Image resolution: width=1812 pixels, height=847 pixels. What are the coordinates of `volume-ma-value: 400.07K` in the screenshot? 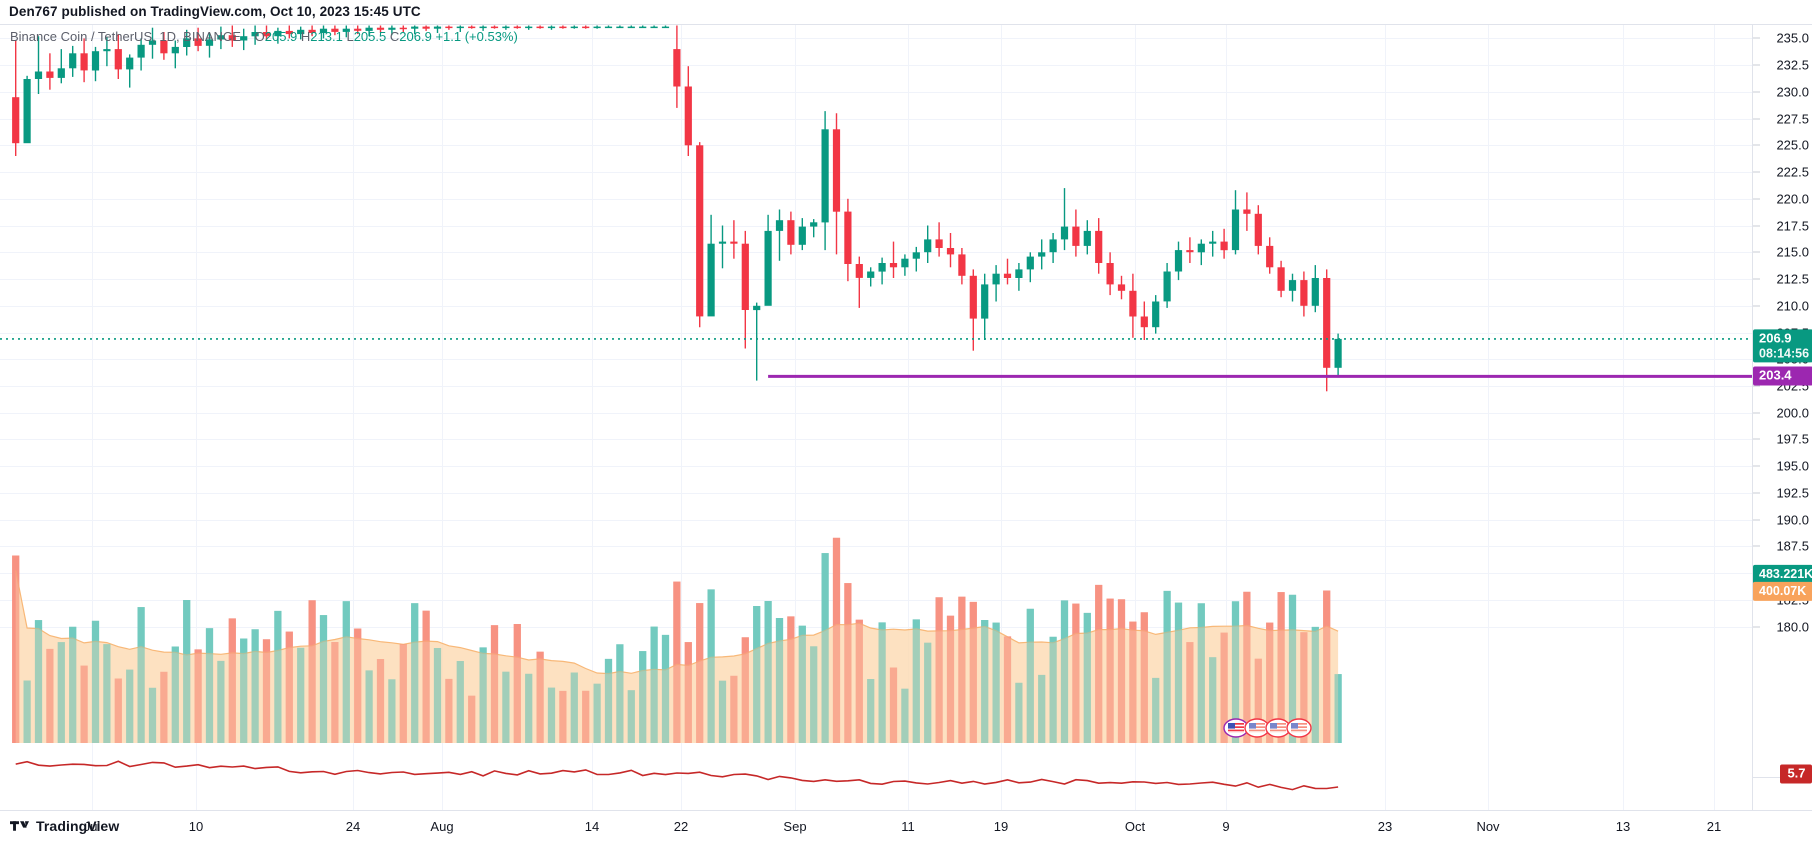 It's located at (1783, 590).